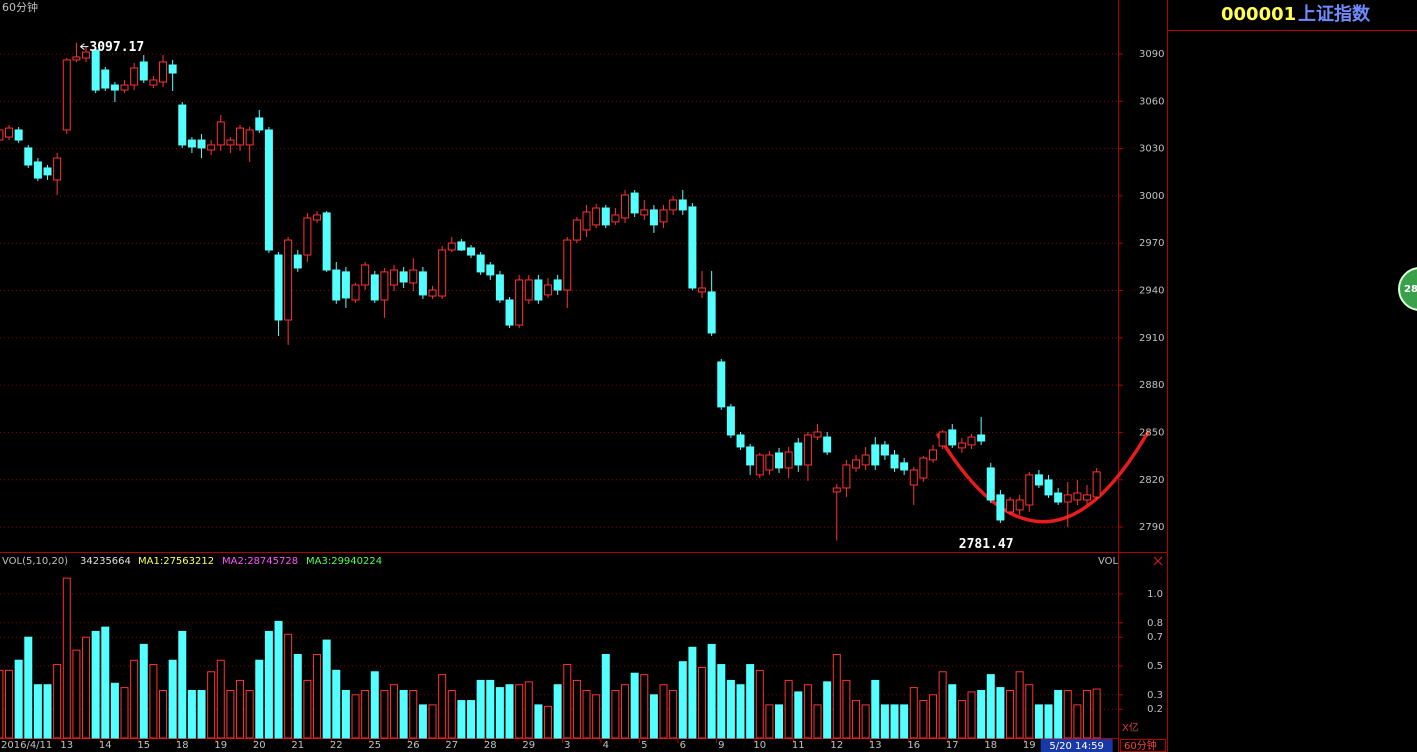 The image size is (1417, 752). Describe the element at coordinates (1151, 101) in the screenshot. I see `y-tick-label: 3060` at that location.